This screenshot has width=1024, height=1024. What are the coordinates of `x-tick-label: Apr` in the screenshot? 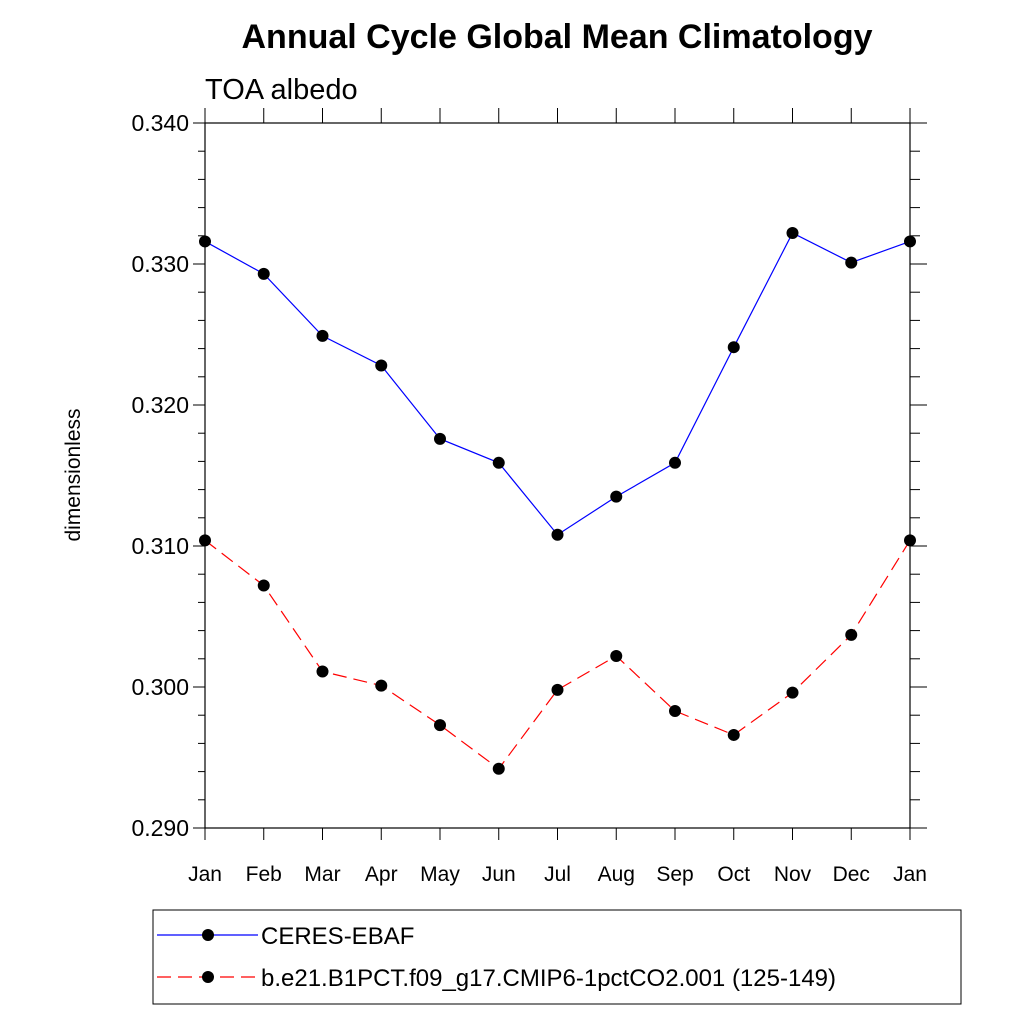 It's located at (381, 874).